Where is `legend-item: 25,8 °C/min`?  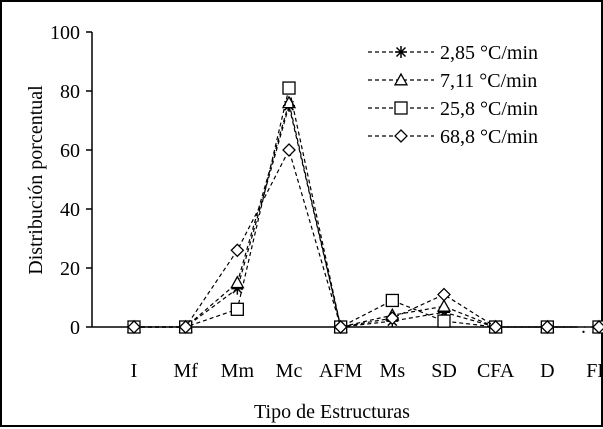 legend-item: 25,8 °C/min is located at coordinates (453, 109).